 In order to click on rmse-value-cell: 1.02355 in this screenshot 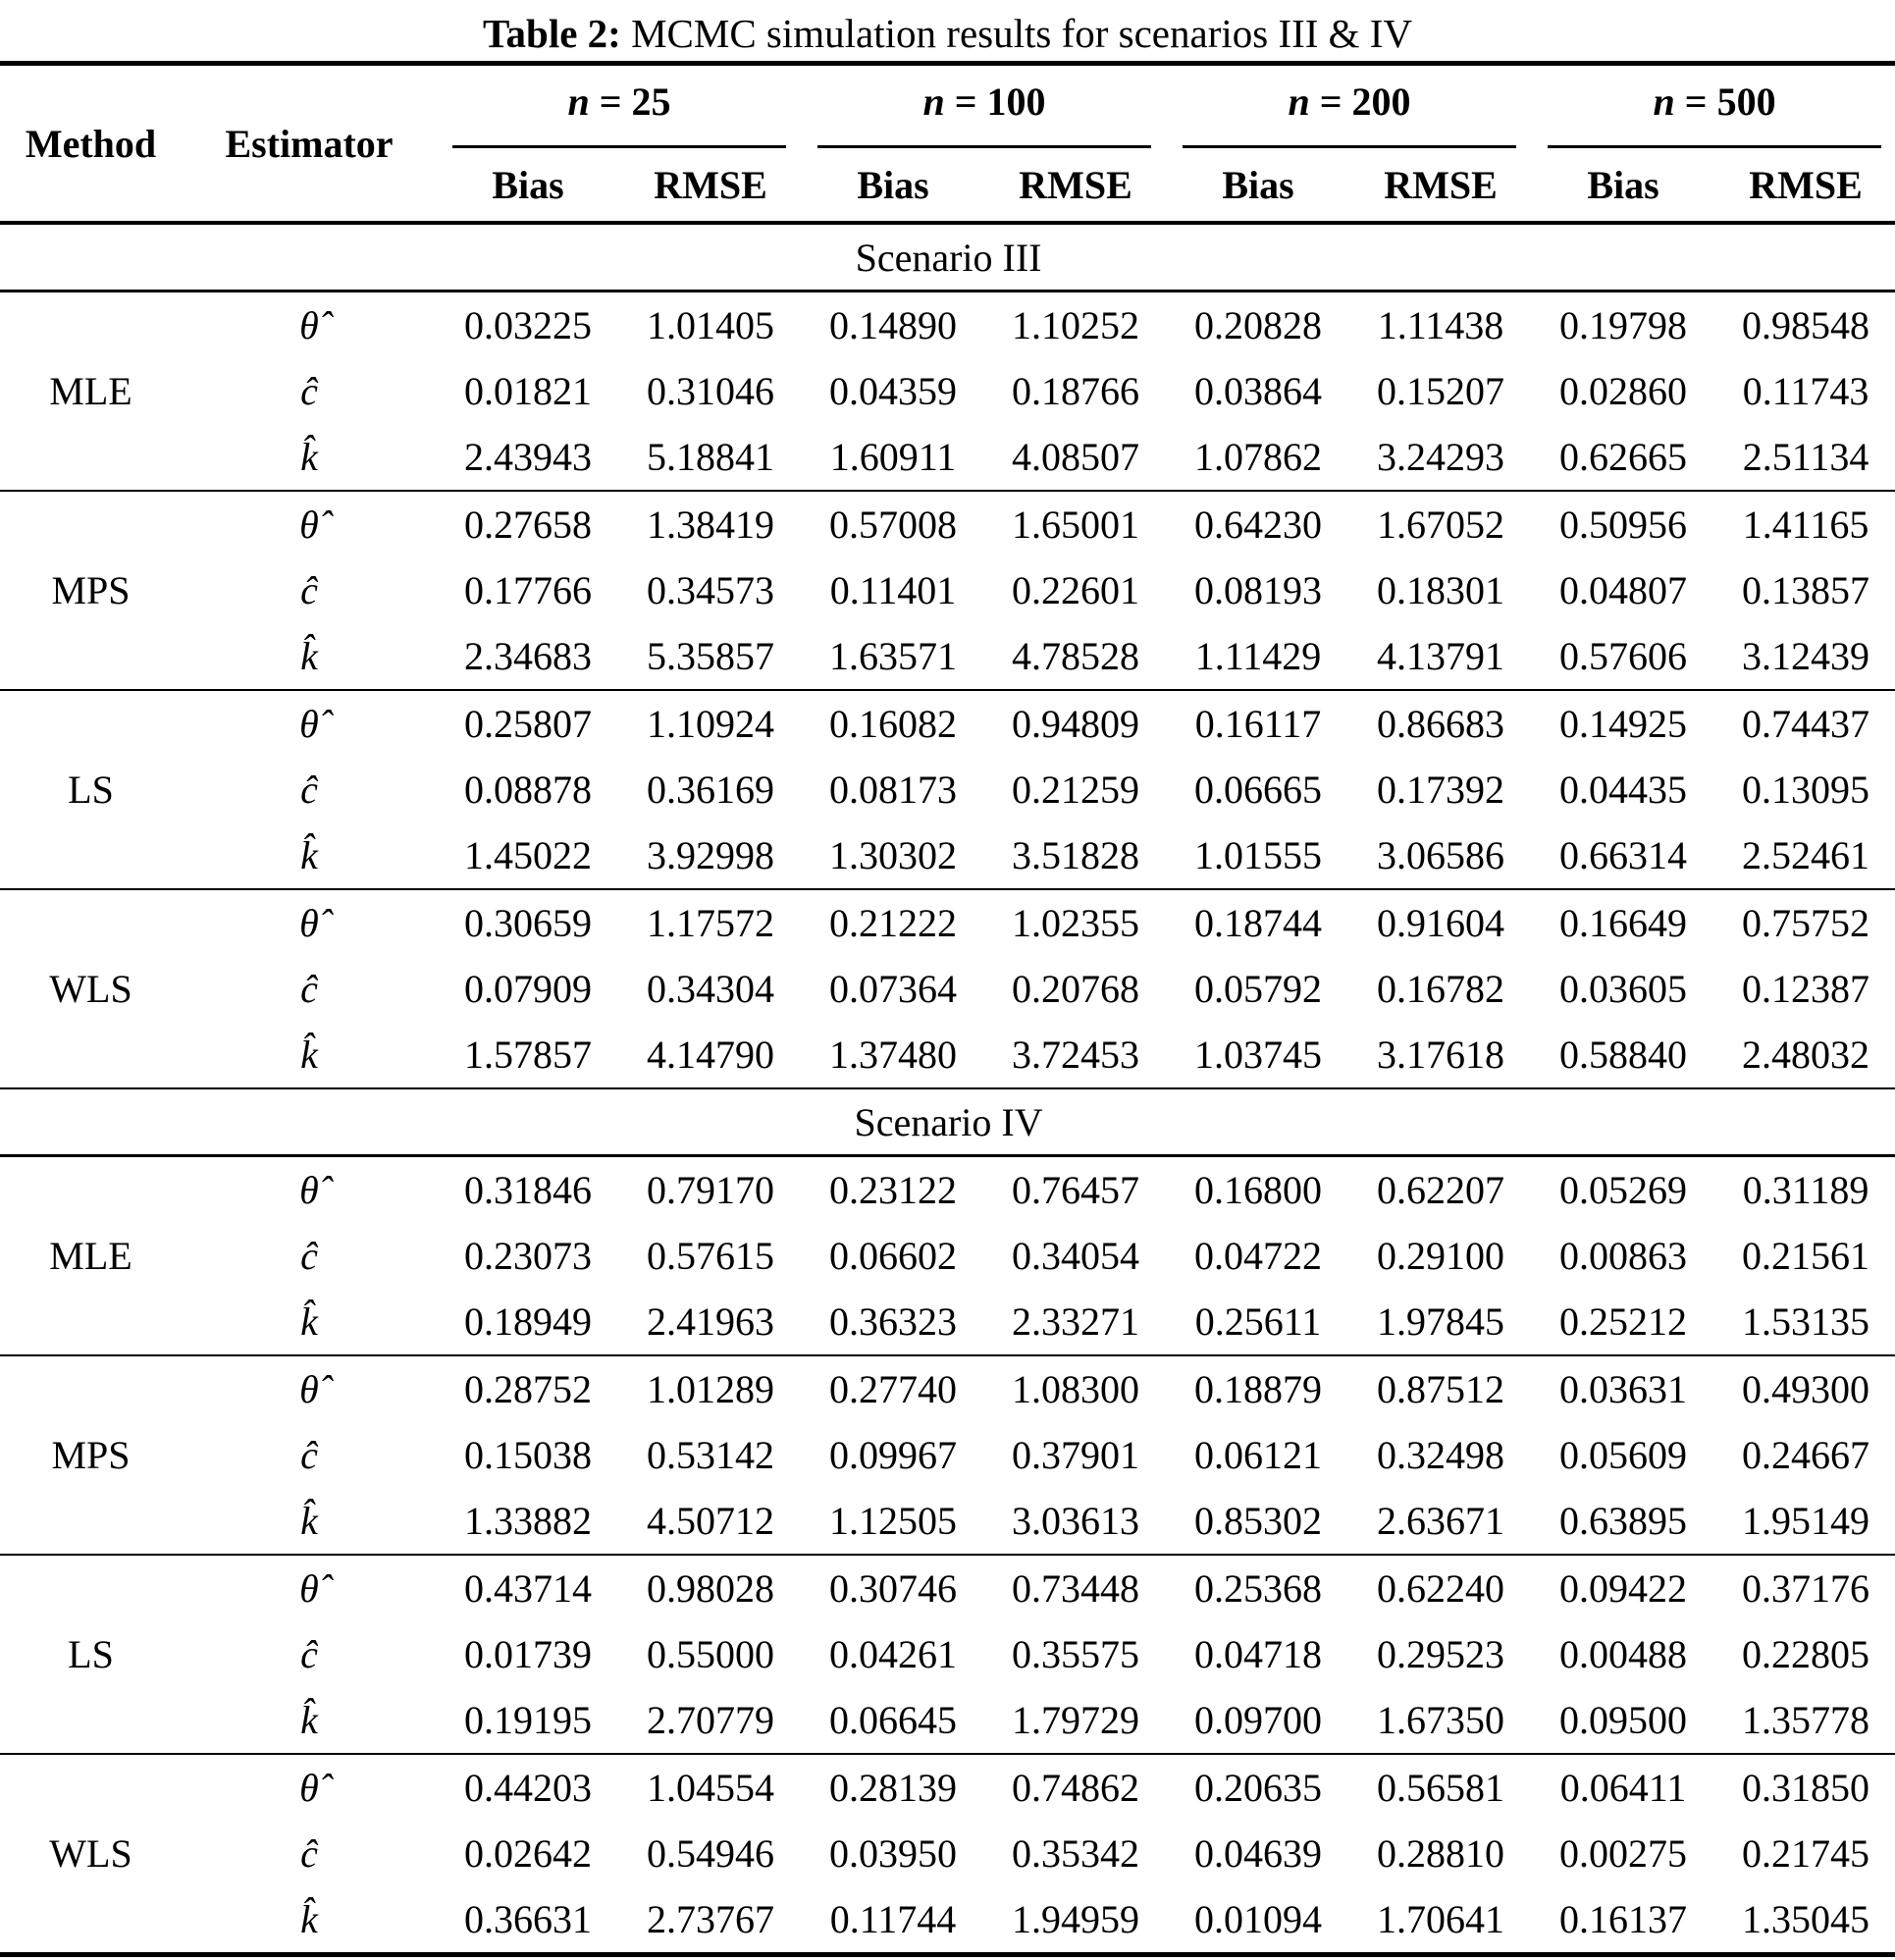, I will do `click(1076, 922)`.